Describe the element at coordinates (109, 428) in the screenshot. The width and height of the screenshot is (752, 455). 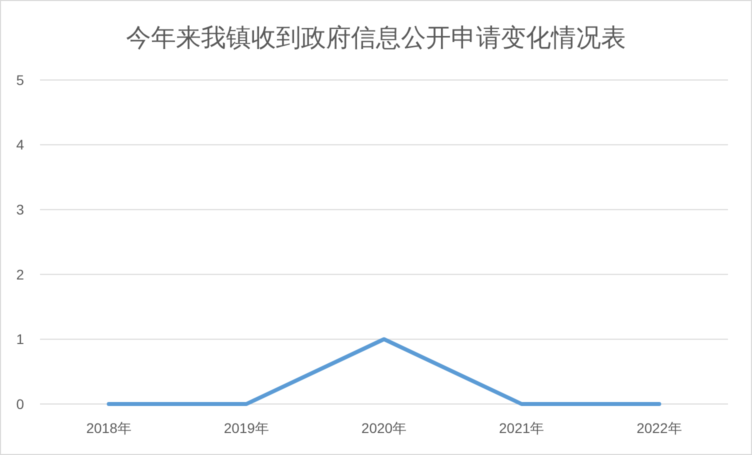
I see `x-tick-label: 2018年` at that location.